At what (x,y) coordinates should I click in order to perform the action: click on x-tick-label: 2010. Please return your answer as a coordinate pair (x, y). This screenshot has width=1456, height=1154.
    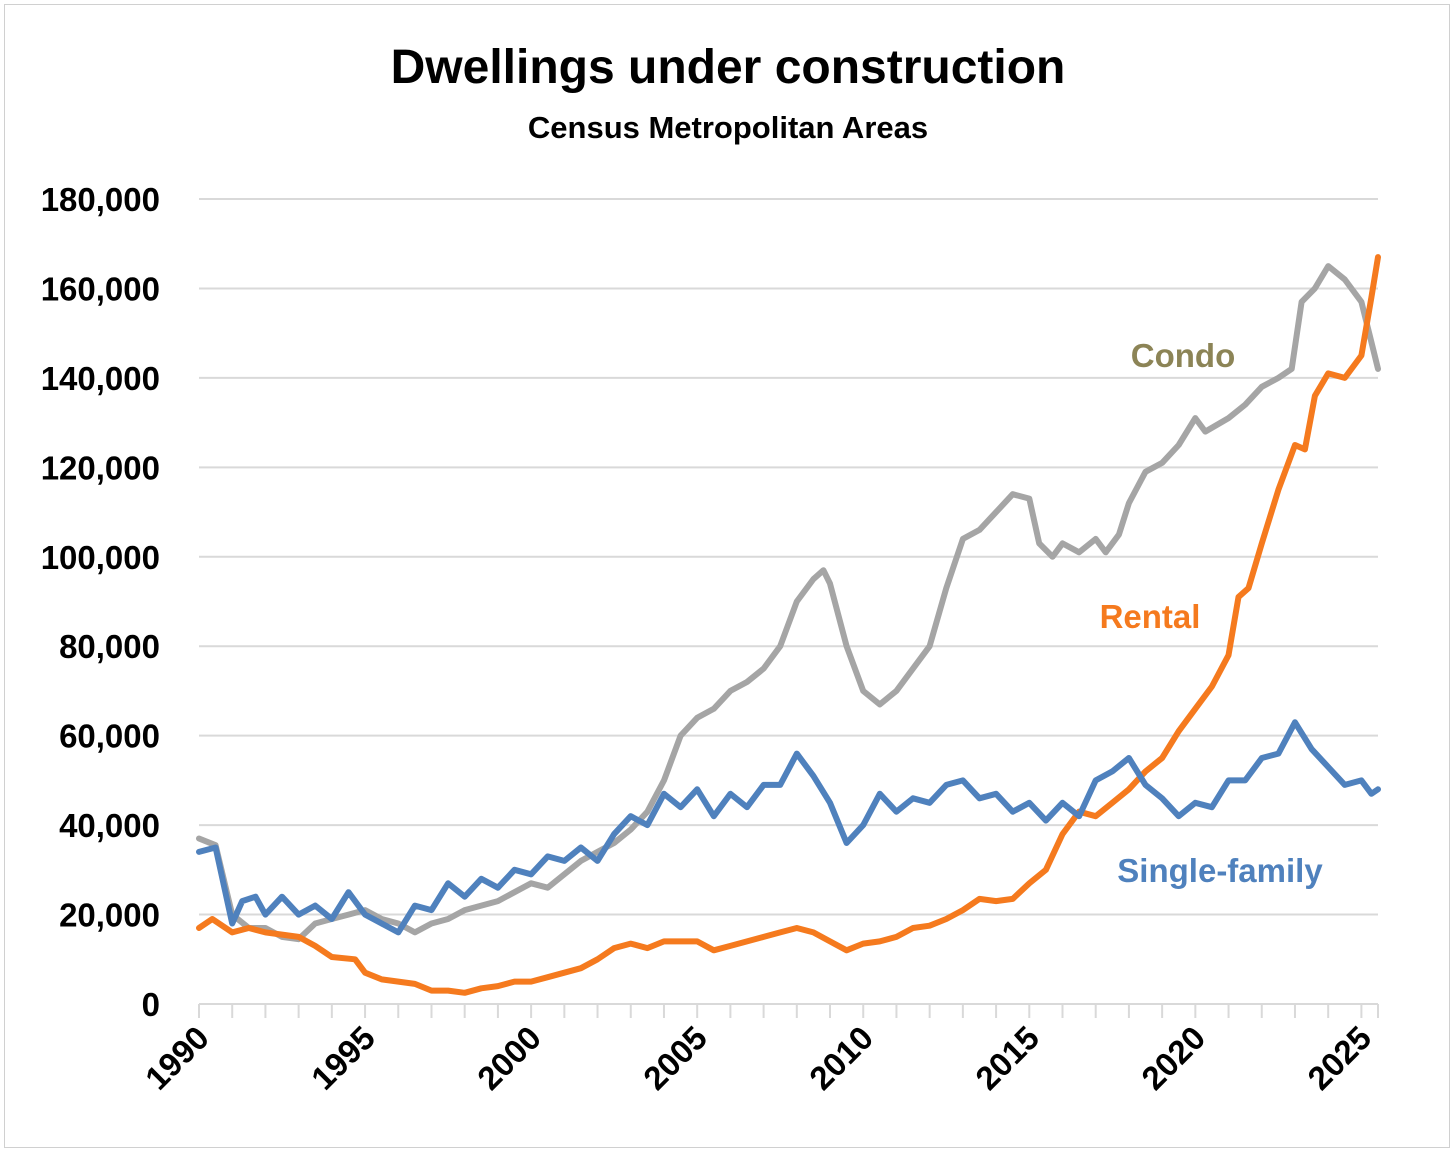
    Looking at the image, I should click on (841, 1058).